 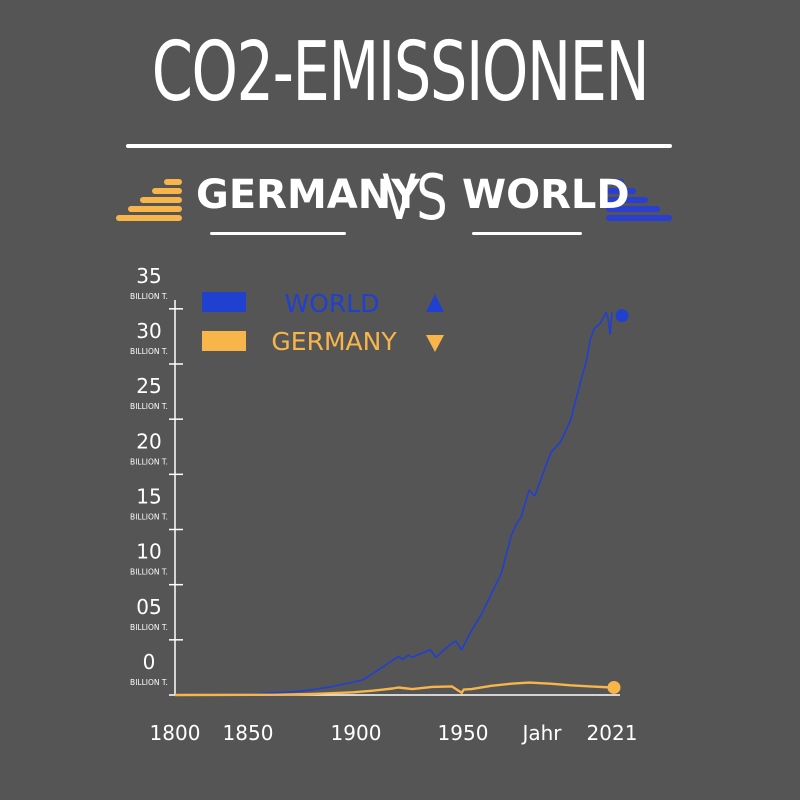 I want to click on legend-label-germany: GERMANY, so click(x=334, y=341).